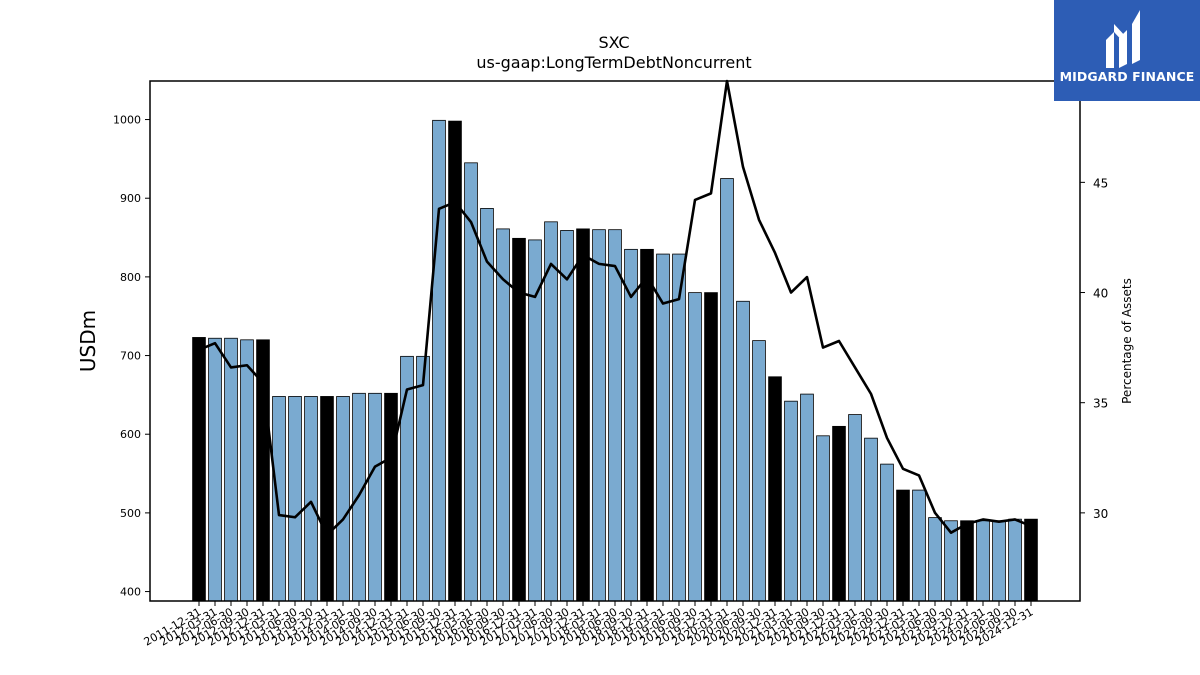  Describe the element at coordinates (613, 62) in the screenshot. I see `chart-subtitle: us-gaap:LongTermDebtNoncurrent` at that location.